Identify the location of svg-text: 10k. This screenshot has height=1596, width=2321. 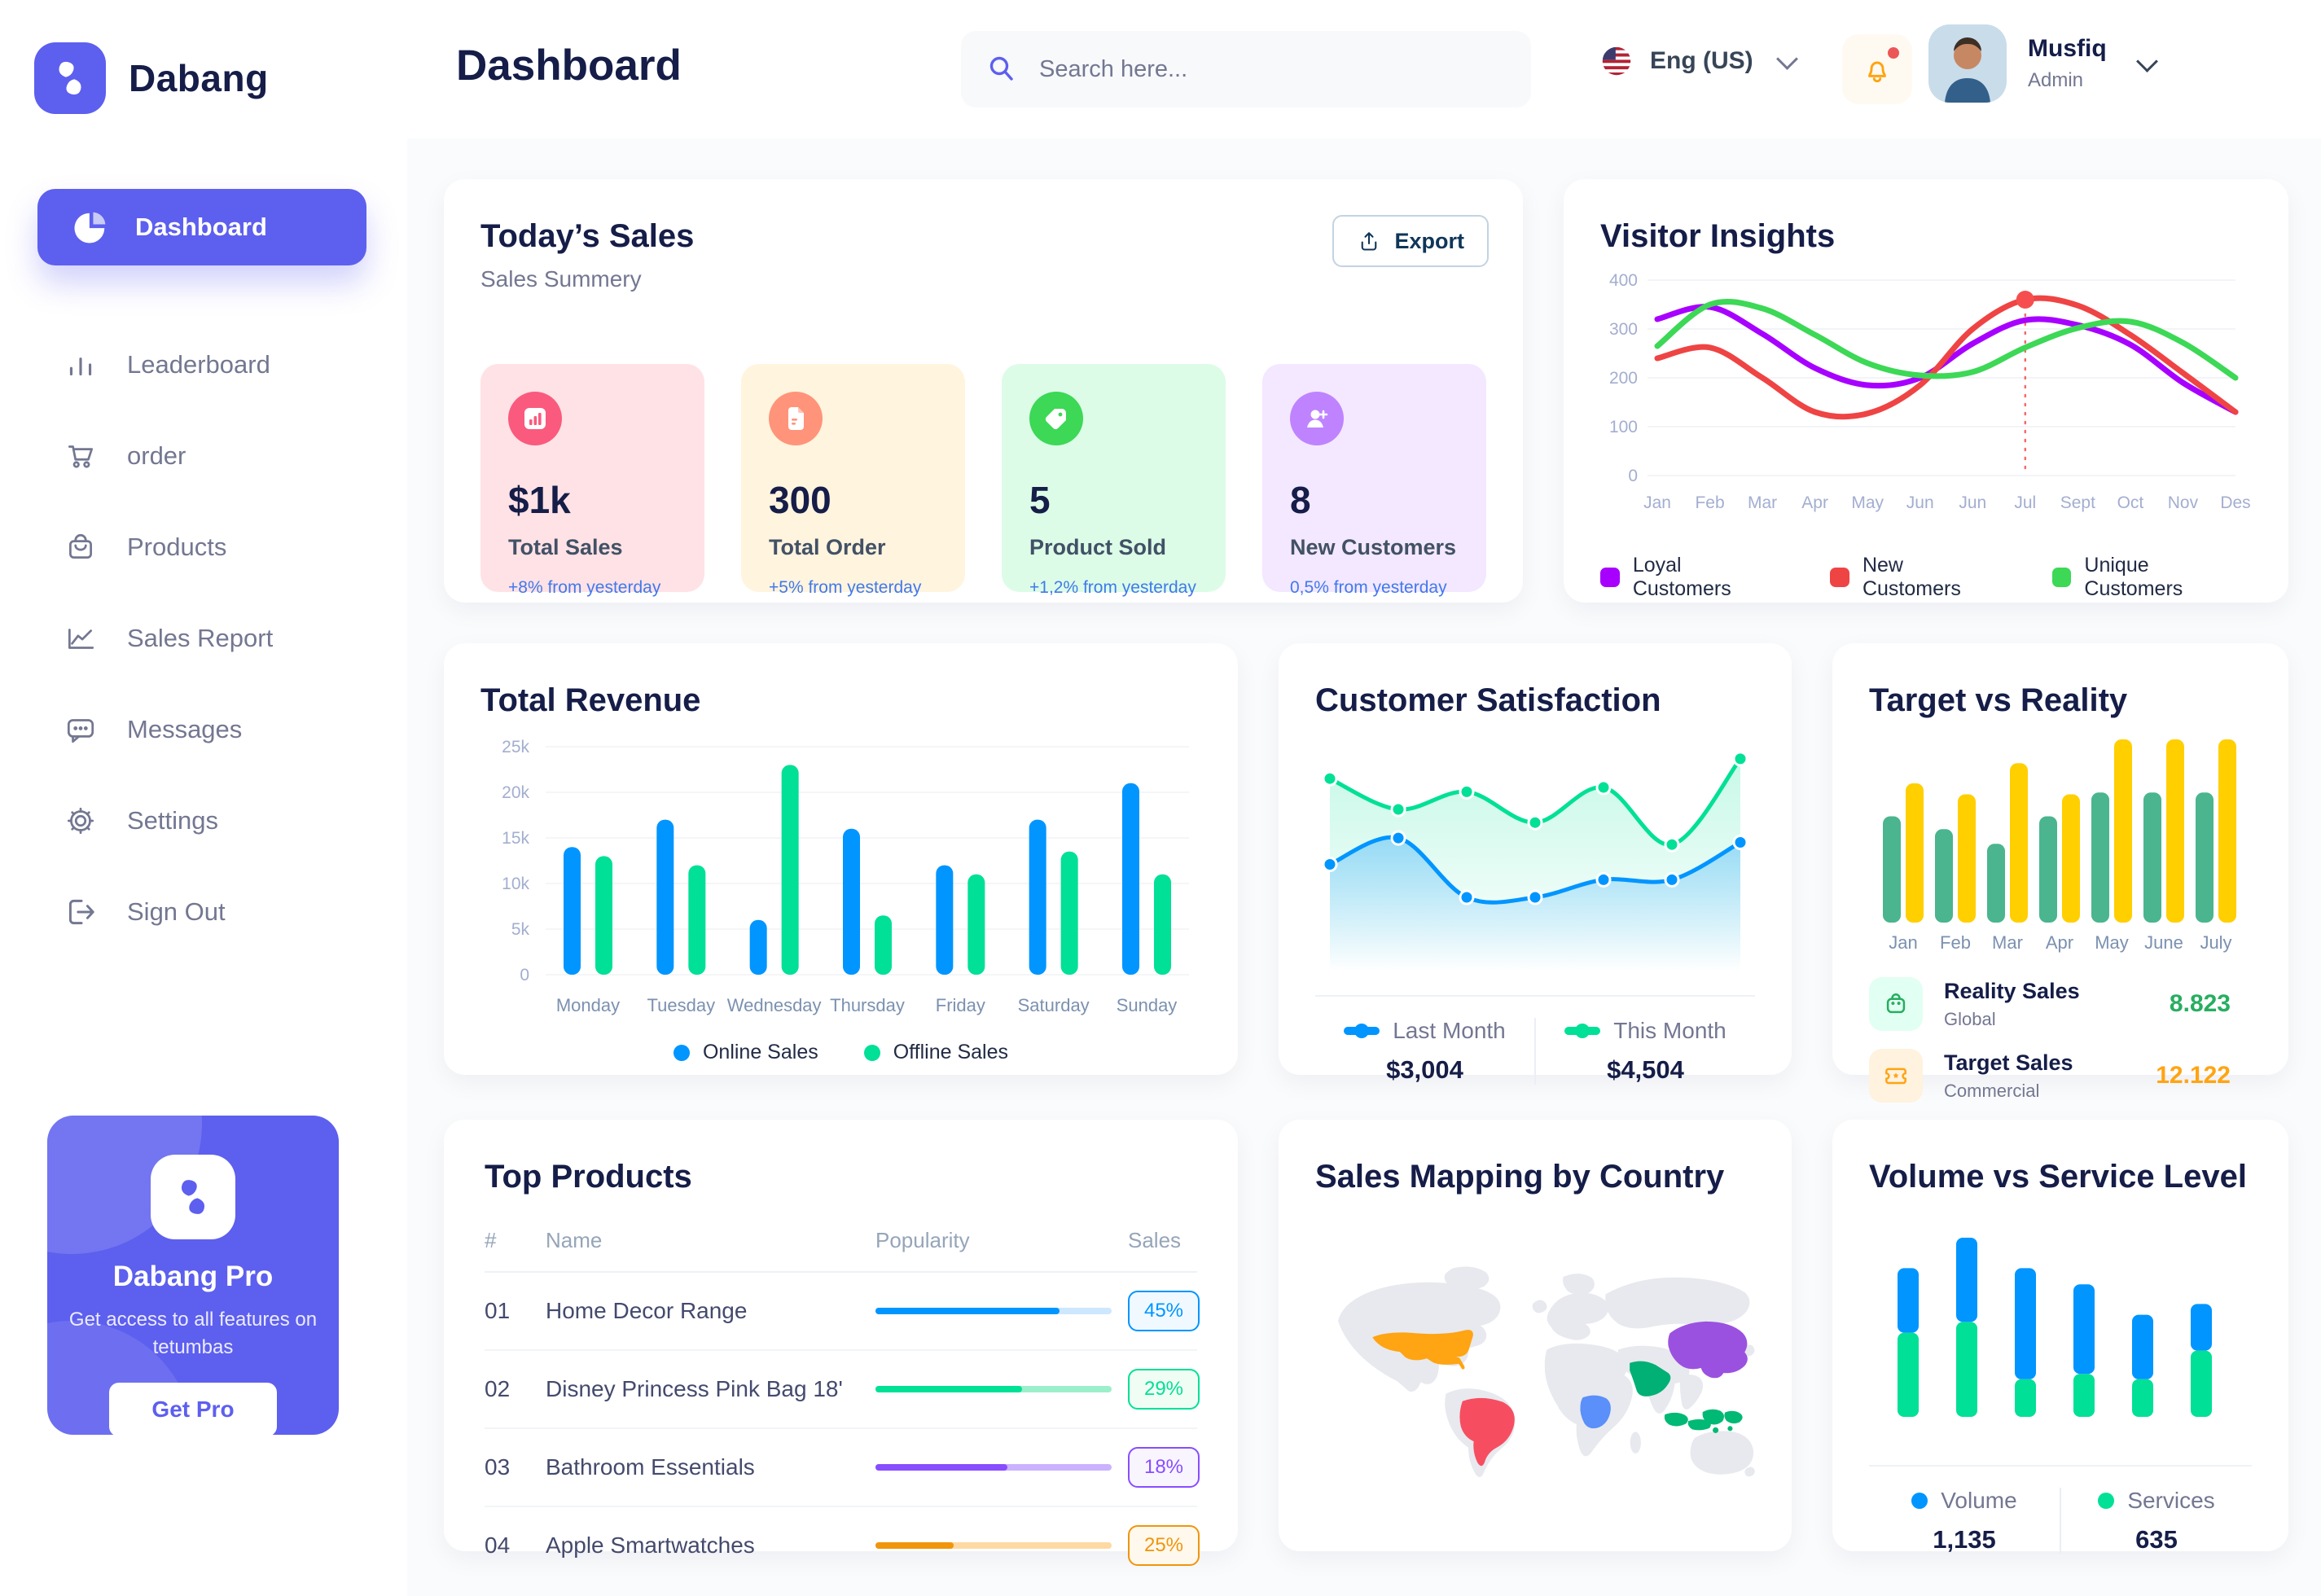
(515, 884).